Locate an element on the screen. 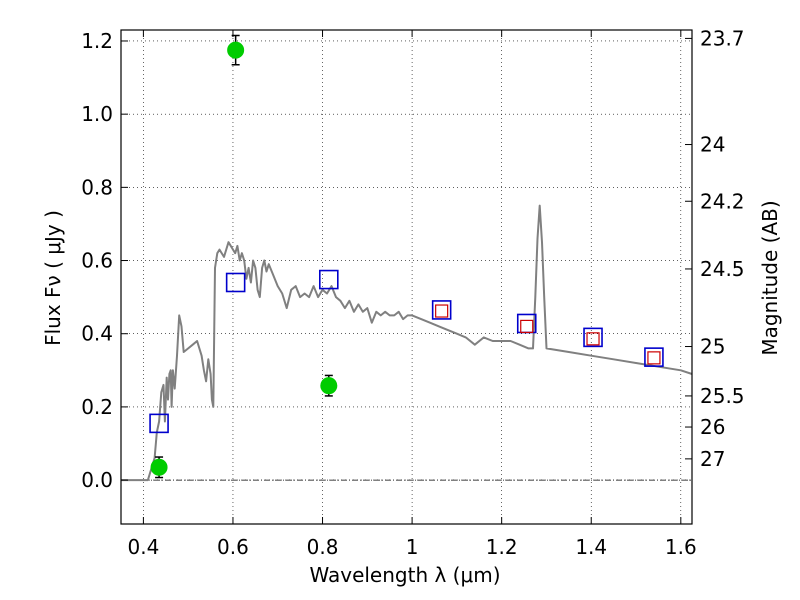 The width and height of the screenshot is (800, 600). magnitude-tick-label-4: 25 is located at coordinates (712, 347).